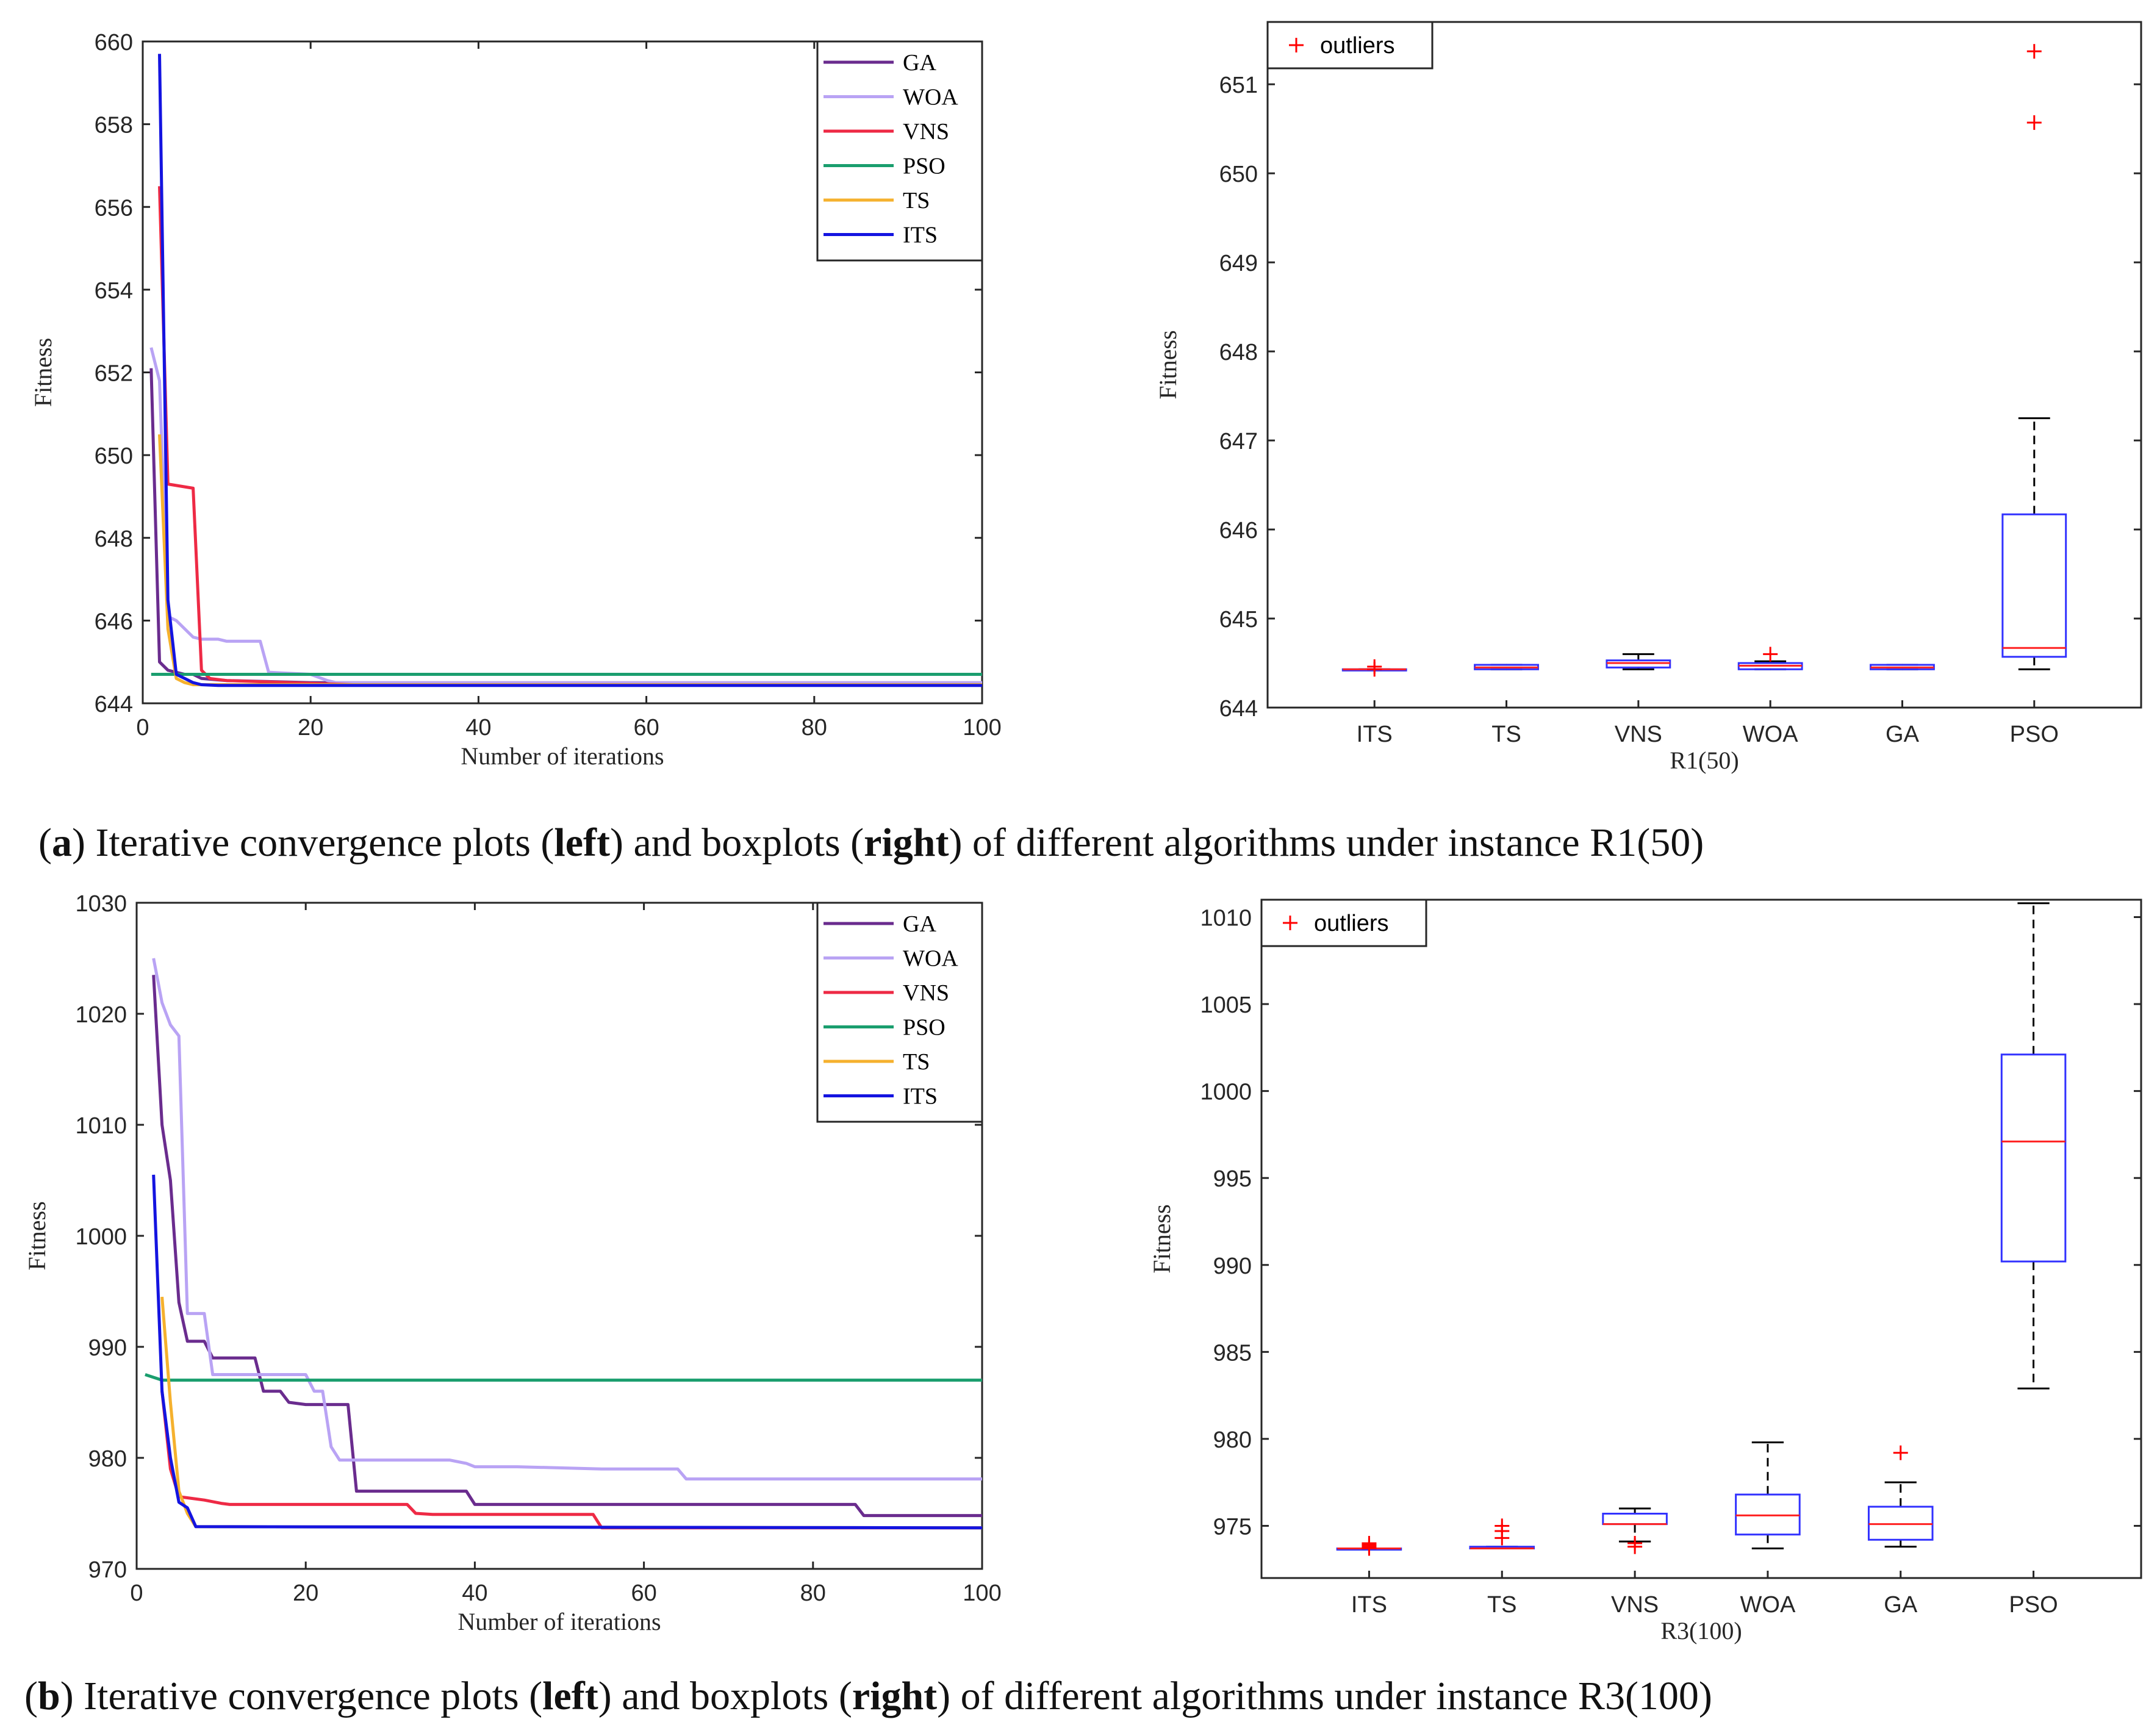 This screenshot has height=1736, width=2146. What do you see at coordinates (926, 993) in the screenshot?
I see `legend-label-vns: VNS` at bounding box center [926, 993].